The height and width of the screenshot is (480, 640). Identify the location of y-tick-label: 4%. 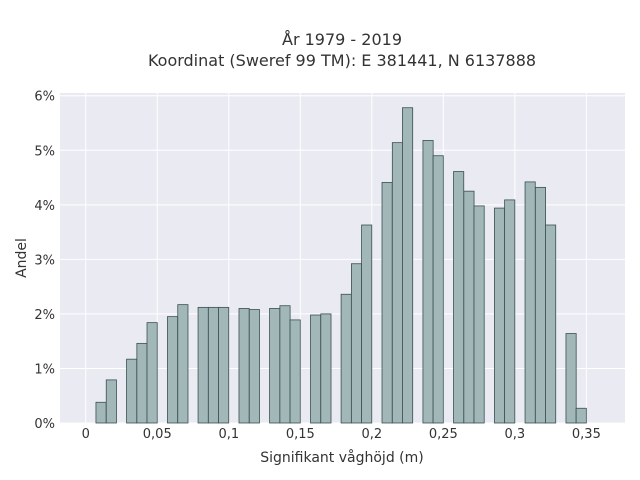
(44, 206).